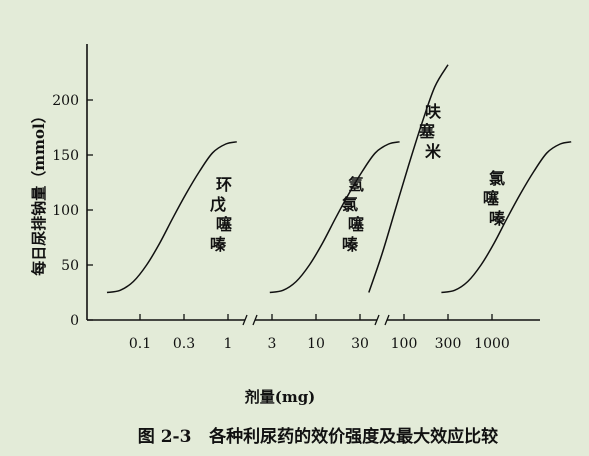 This screenshot has width=589, height=456. I want to click on x-tick-label: 300, so click(448, 344).